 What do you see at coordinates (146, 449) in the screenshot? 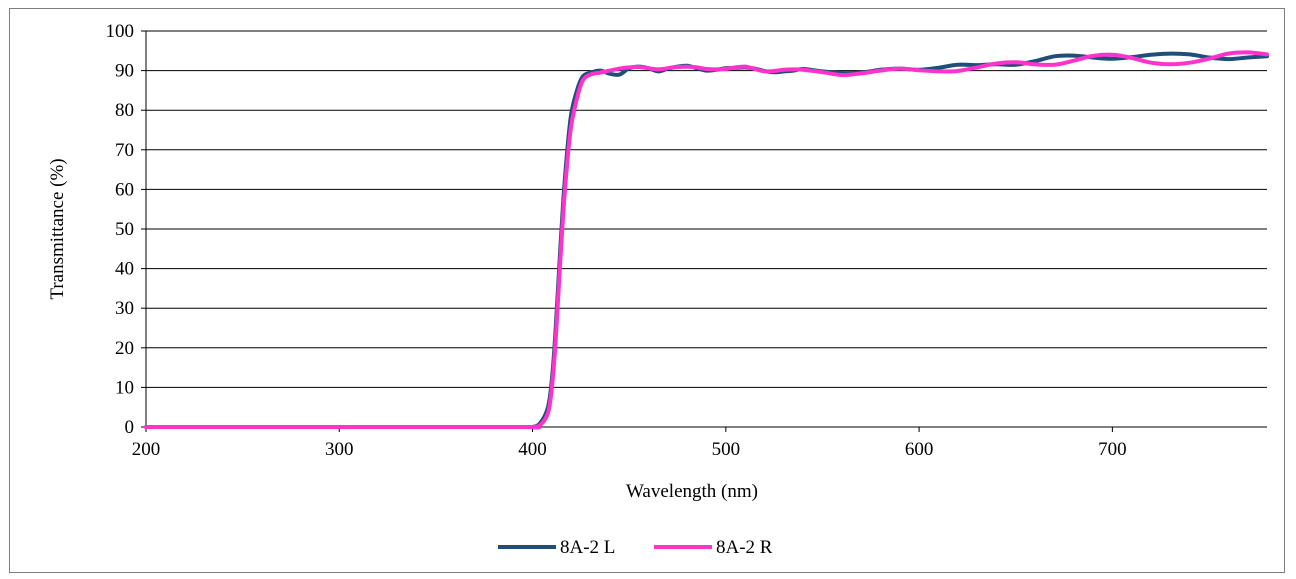
I see `x-tick-label: 200` at bounding box center [146, 449].